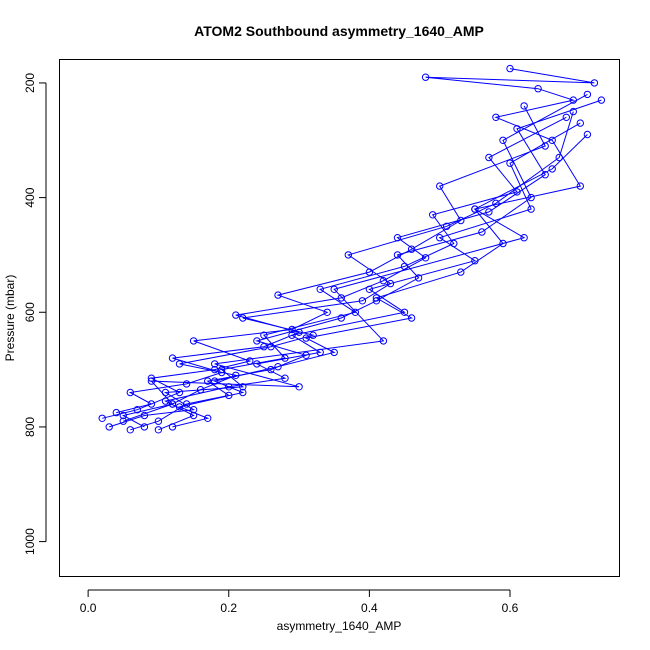 The height and width of the screenshot is (650, 650). What do you see at coordinates (369, 608) in the screenshot?
I see `x-tick-label: 0.4` at bounding box center [369, 608].